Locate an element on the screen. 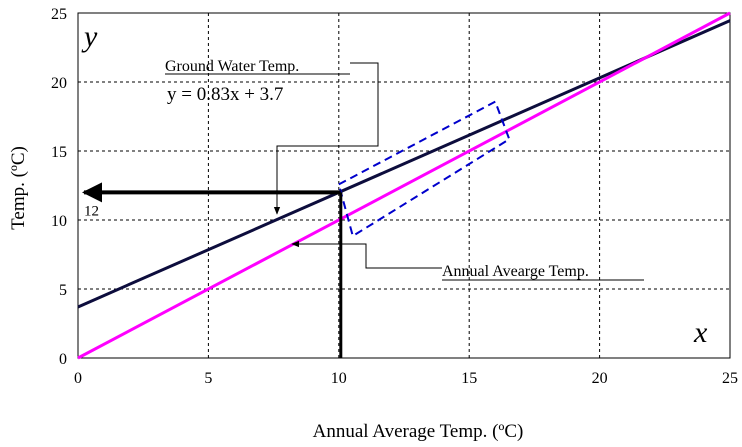  y-tick-label: 25 is located at coordinates (59, 14).